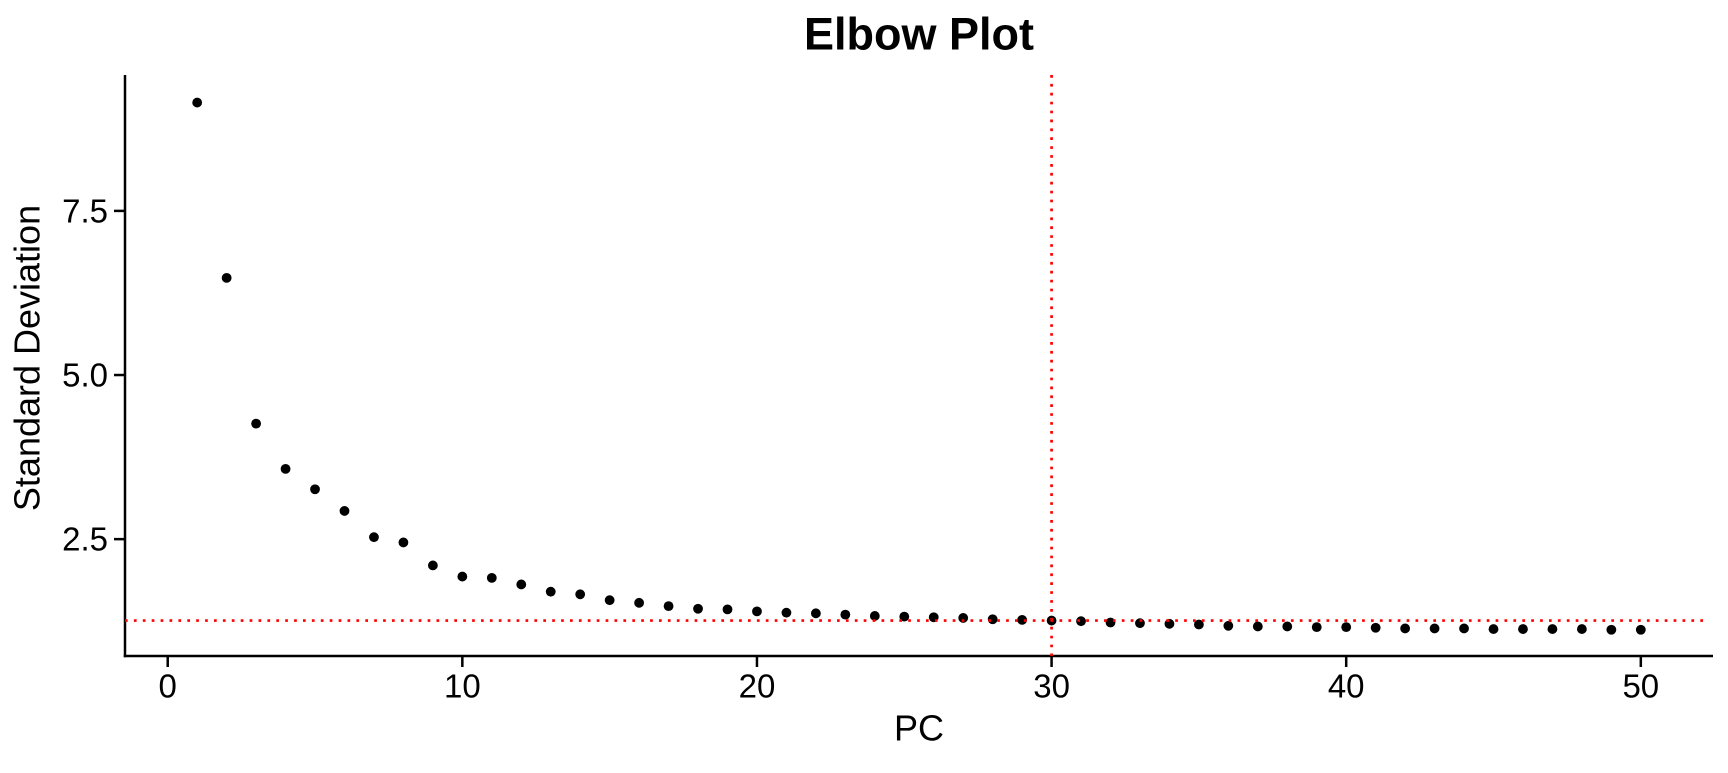  I want to click on y-axis-title: Standard Deviation, so click(27, 358).